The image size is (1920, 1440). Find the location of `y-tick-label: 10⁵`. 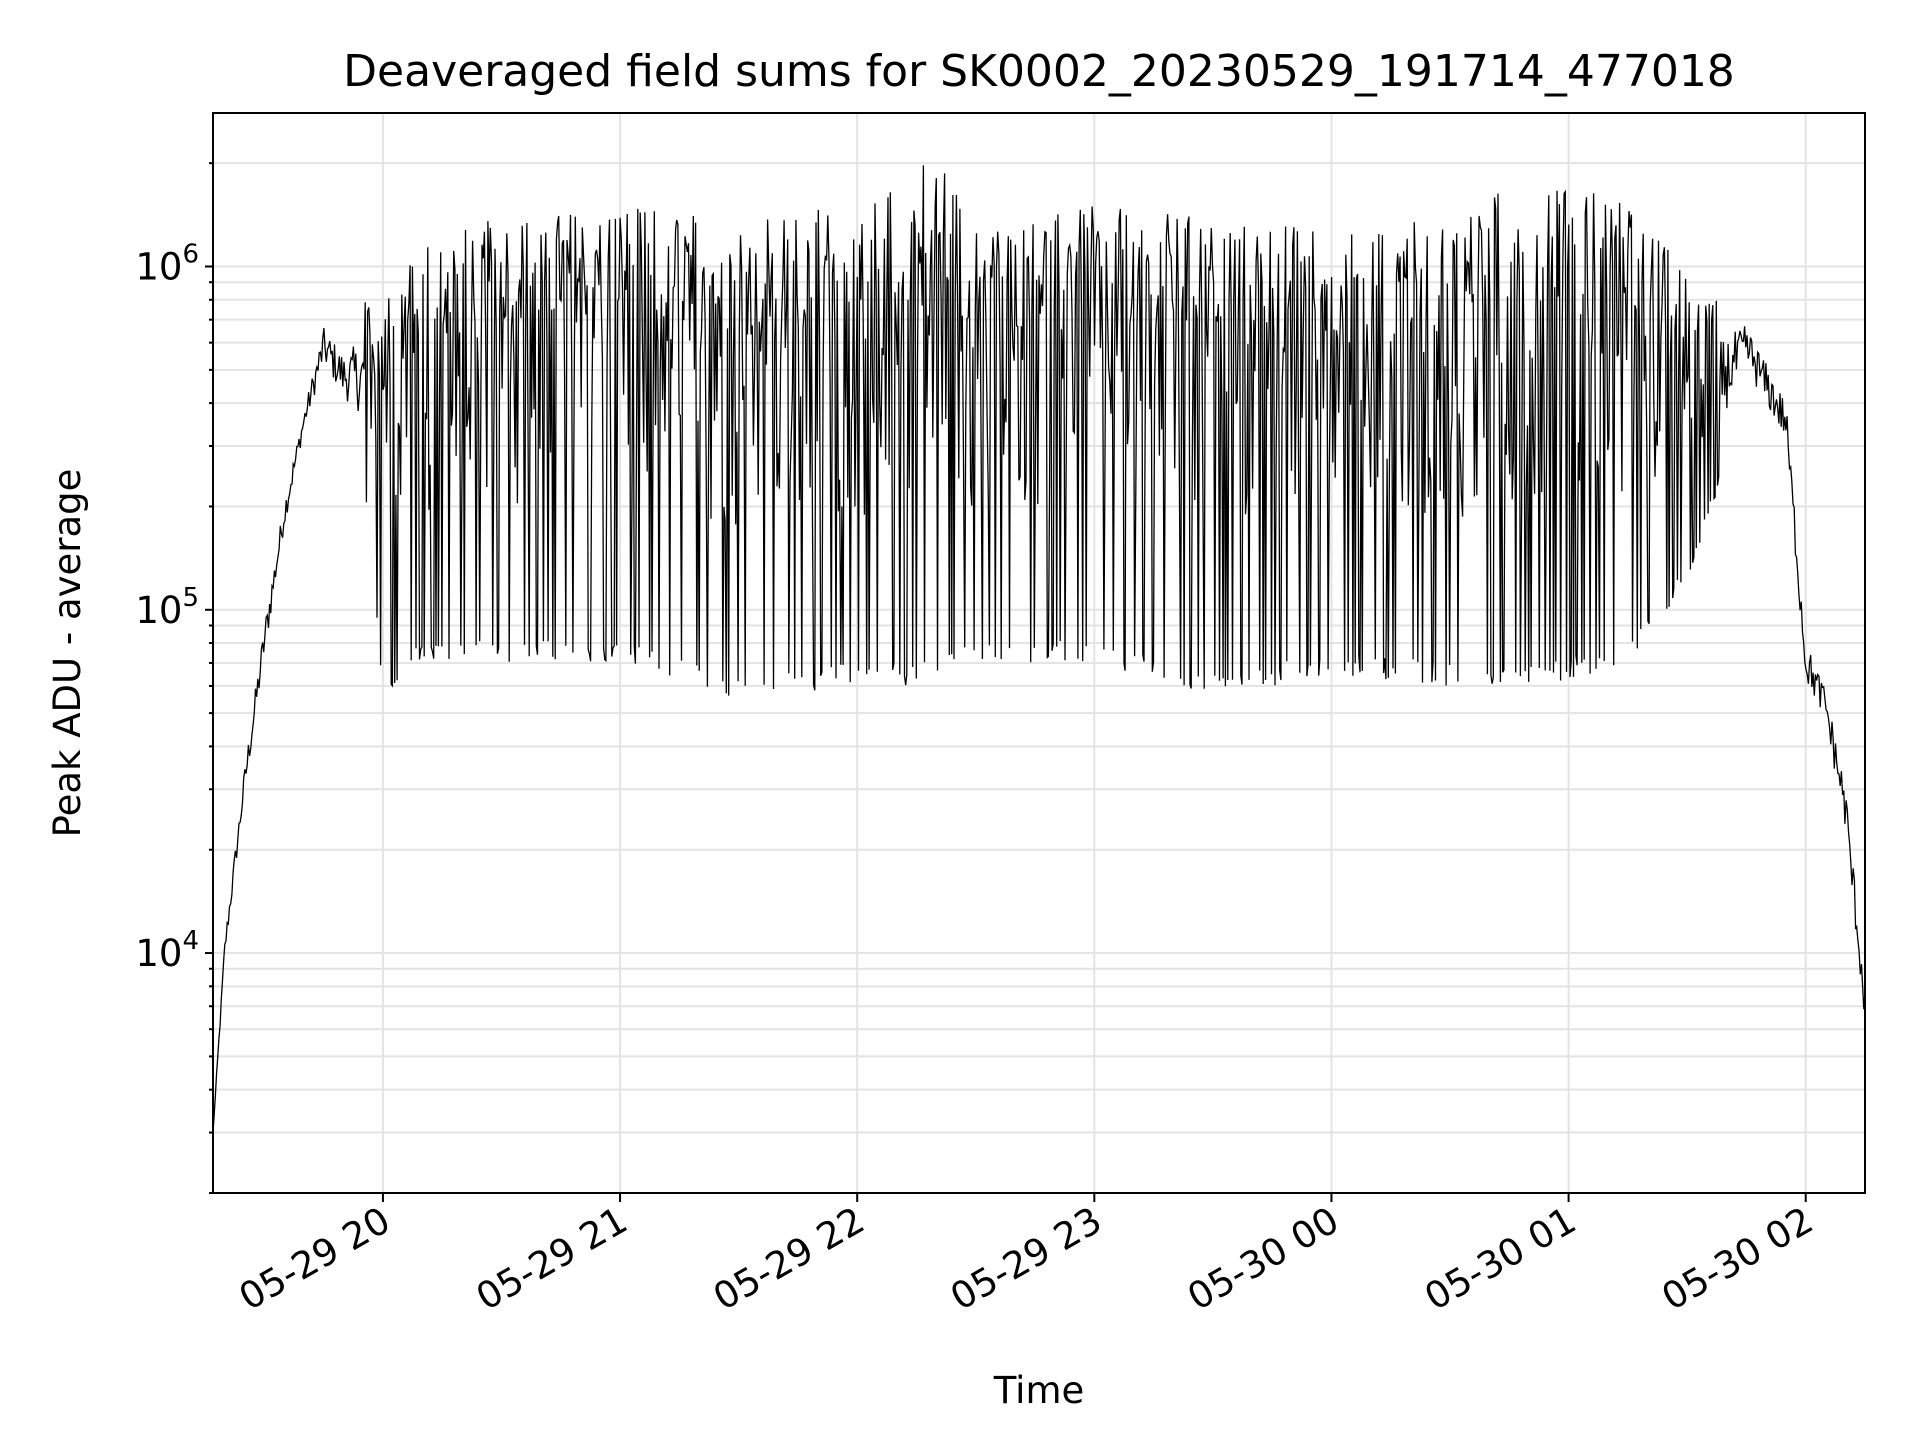

y-tick-label: 10⁵ is located at coordinates (167, 607).